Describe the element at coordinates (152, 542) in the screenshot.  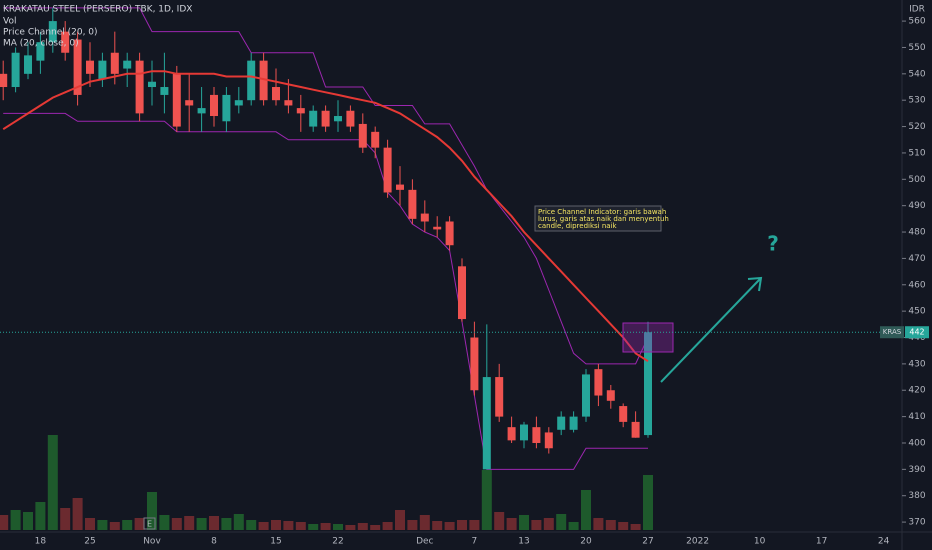
I see `x-tick-label: Nov` at that location.